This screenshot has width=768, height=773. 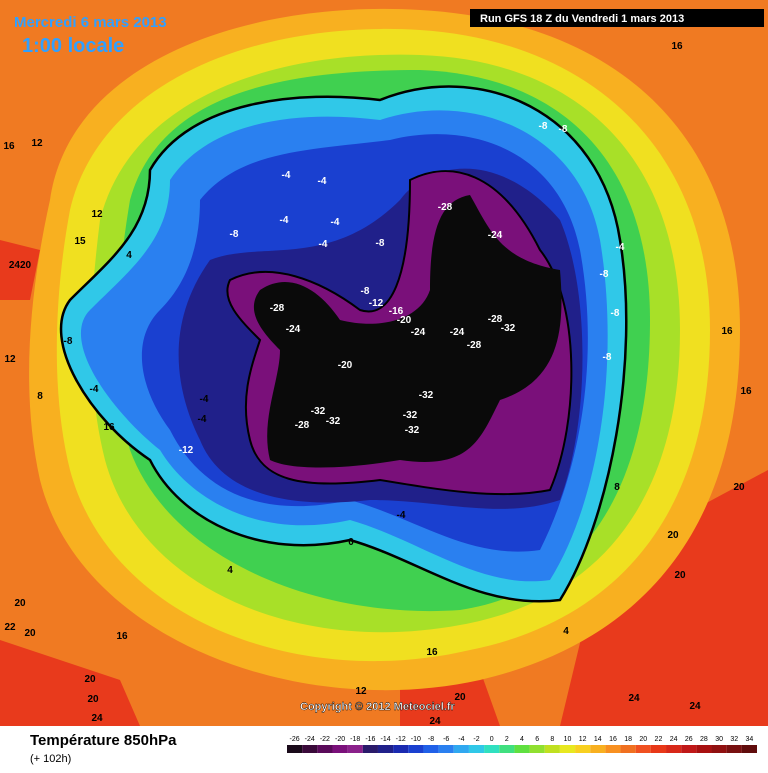 I want to click on colorbar-tick-label: -4, so click(x=461, y=739).